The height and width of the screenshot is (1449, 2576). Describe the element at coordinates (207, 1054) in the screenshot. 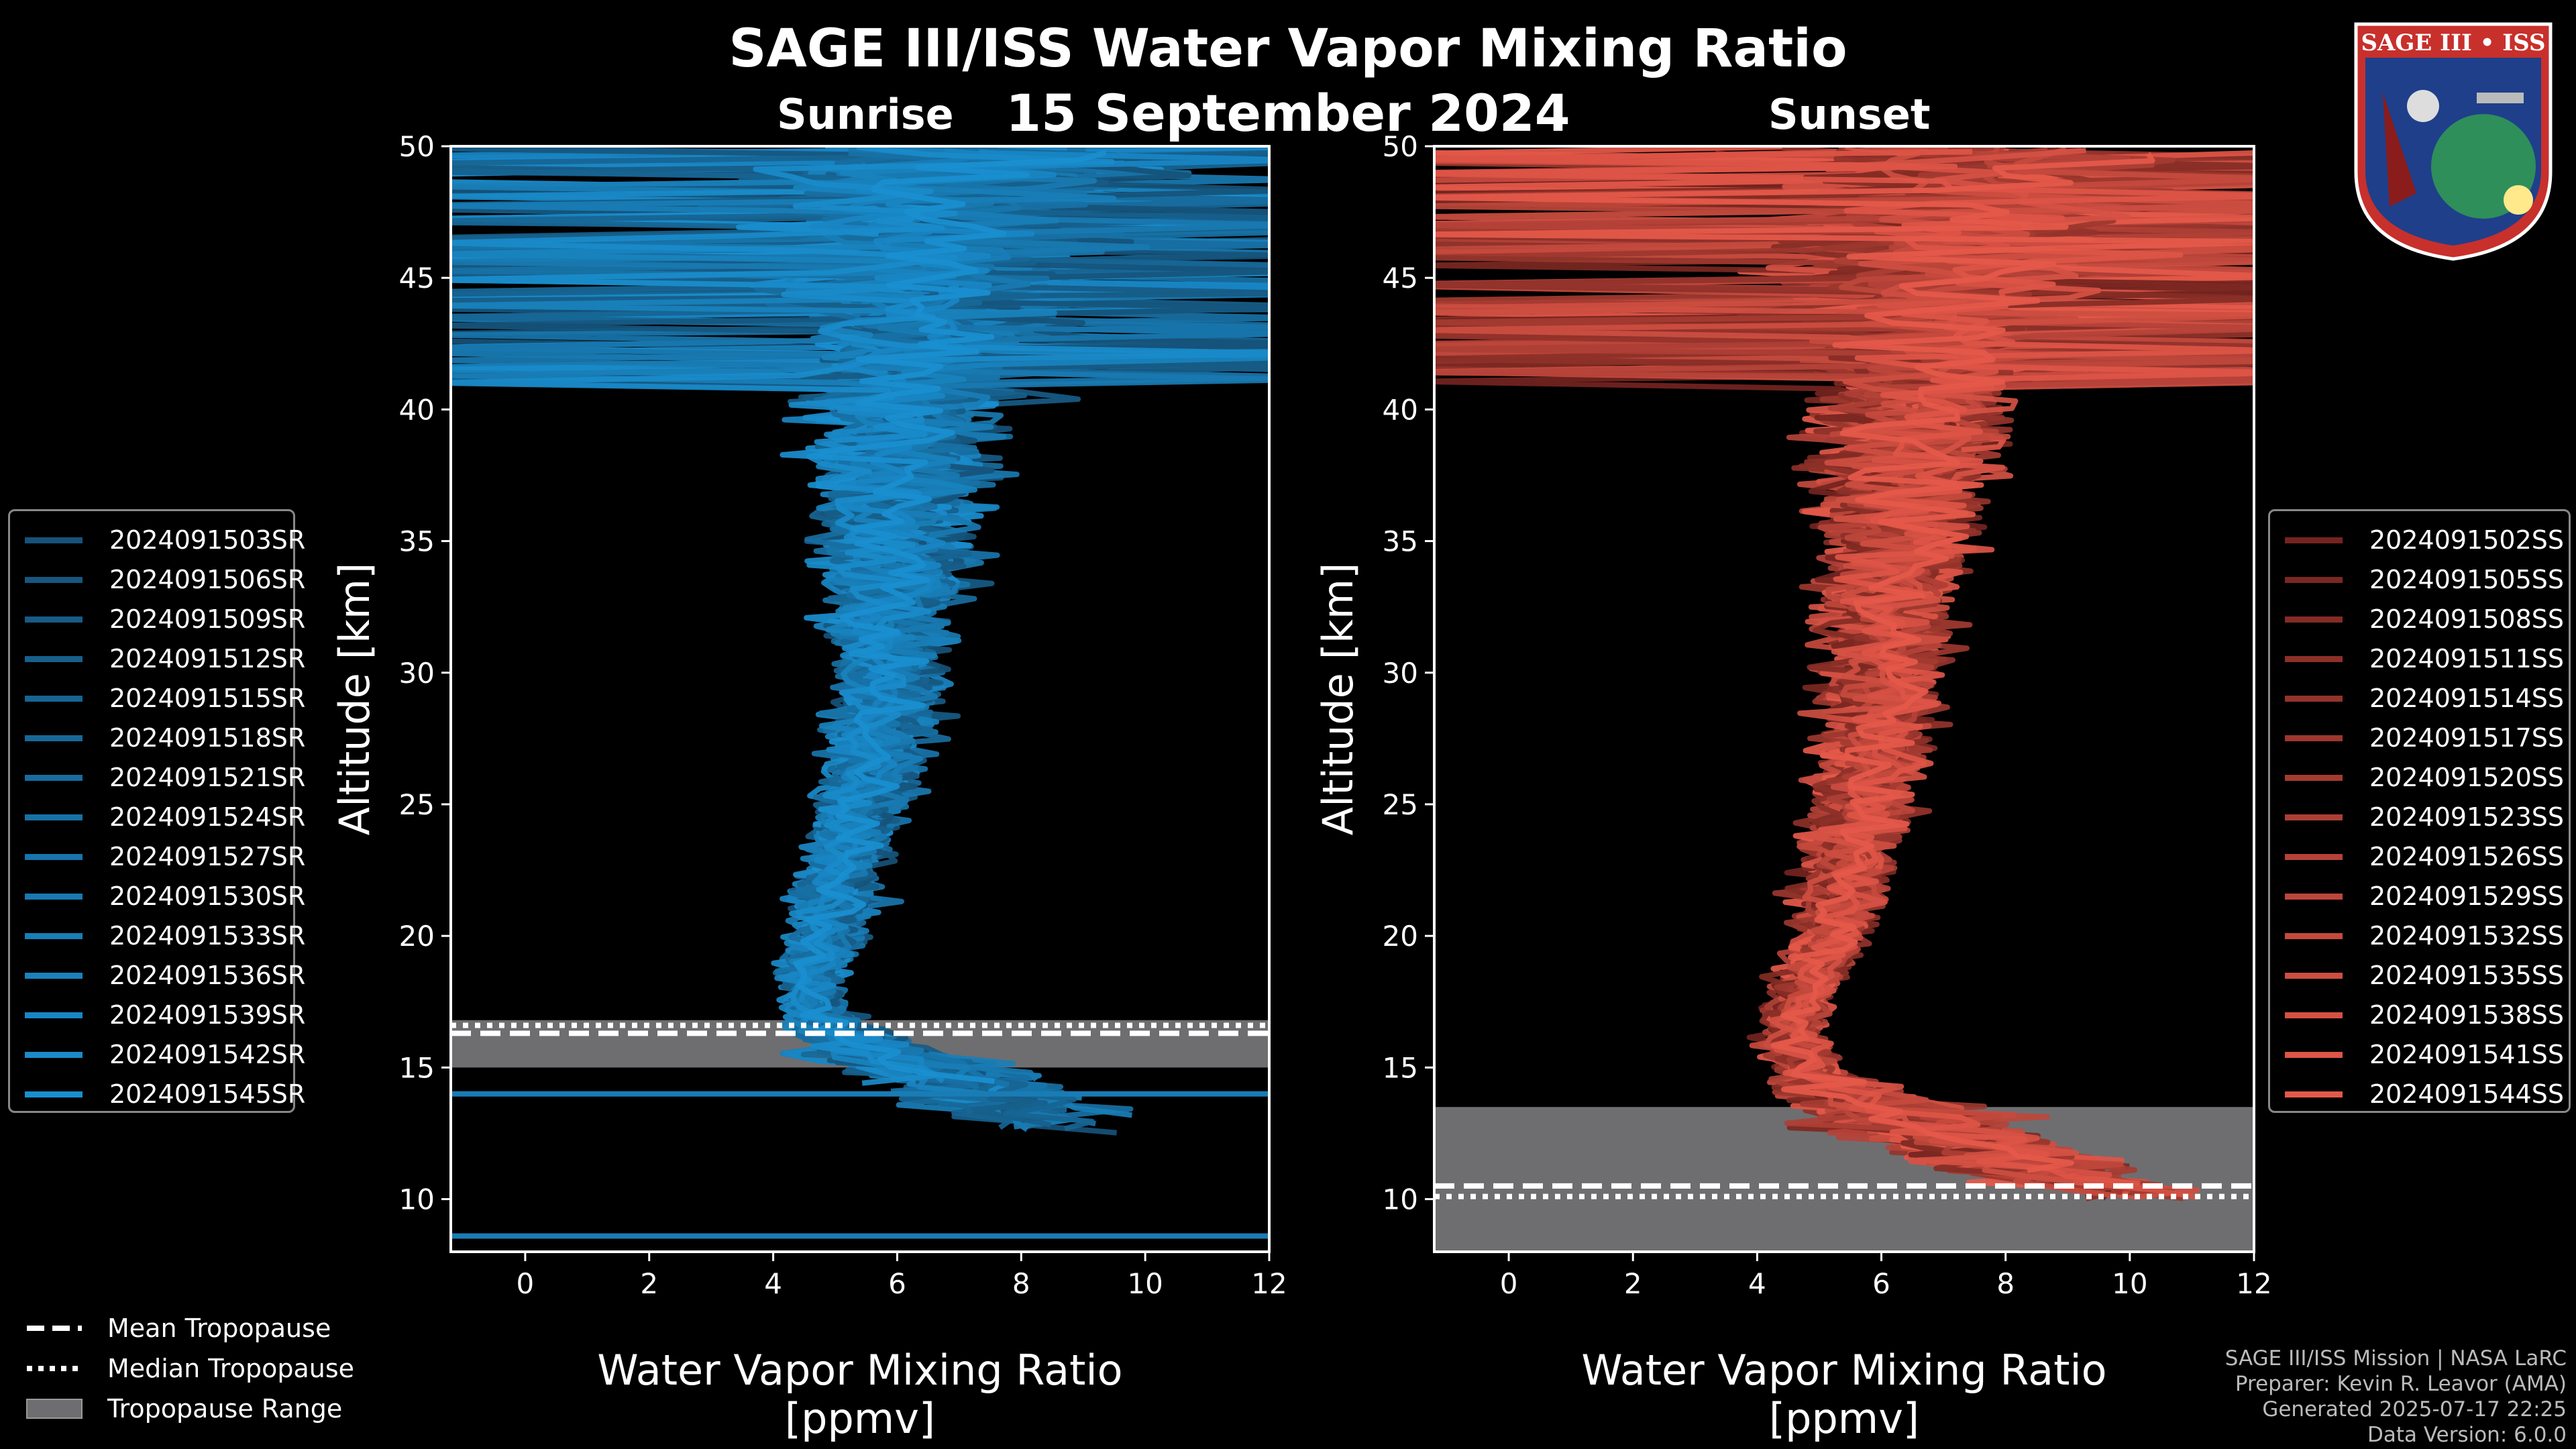

I see `legend-label: 2024091542SR` at that location.